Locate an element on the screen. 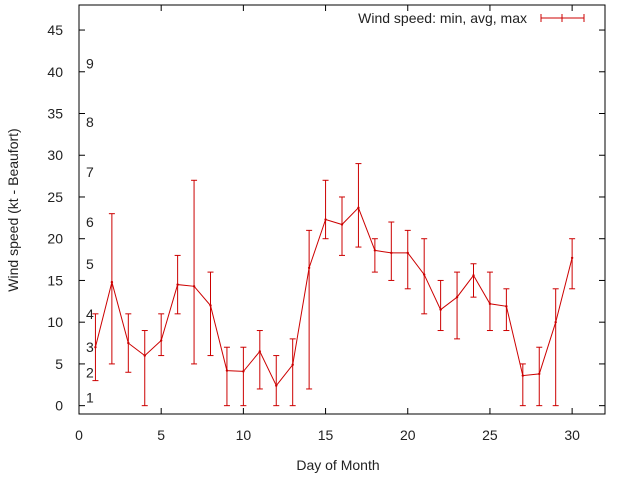 The height and width of the screenshot is (480, 640). beaufort-label: 1 is located at coordinates (90, 397).